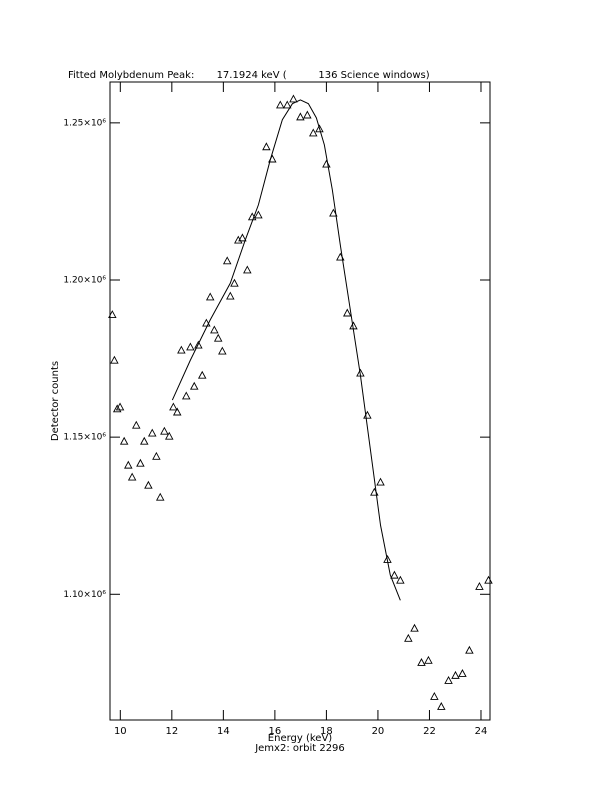  What do you see at coordinates (223, 731) in the screenshot?
I see `x-tick-label: 14` at bounding box center [223, 731].